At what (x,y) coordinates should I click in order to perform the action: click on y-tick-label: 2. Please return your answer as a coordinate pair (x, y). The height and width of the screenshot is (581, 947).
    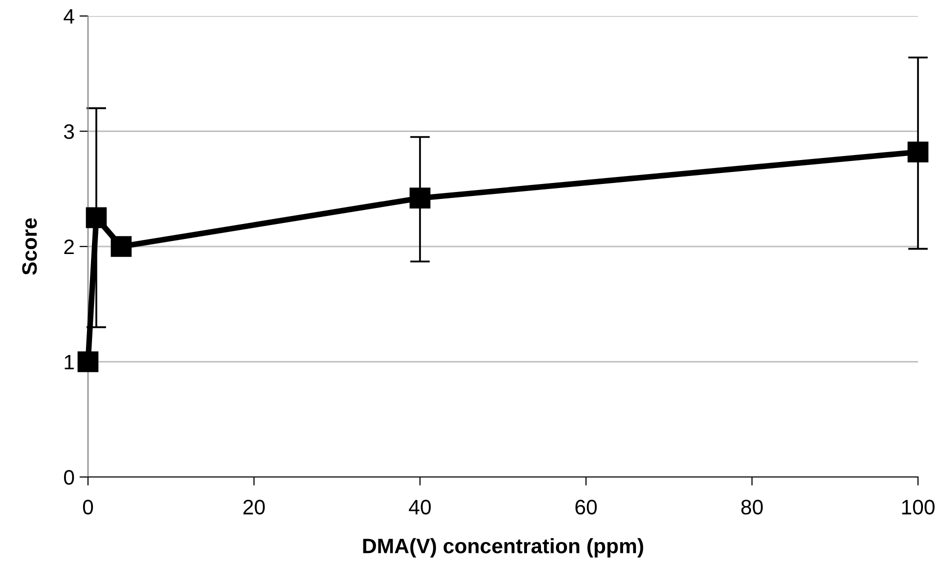
    Looking at the image, I should click on (69, 247).